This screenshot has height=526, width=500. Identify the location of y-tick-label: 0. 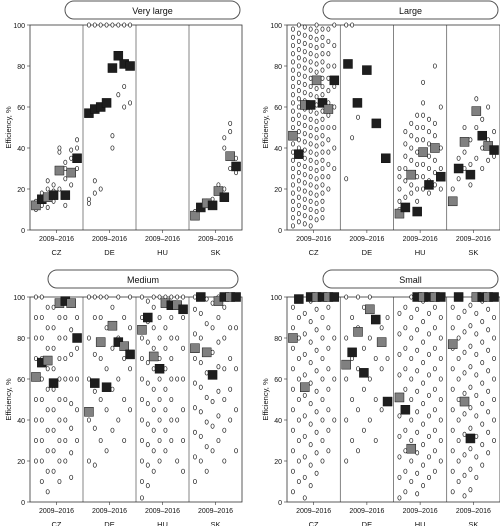
(23, 503).